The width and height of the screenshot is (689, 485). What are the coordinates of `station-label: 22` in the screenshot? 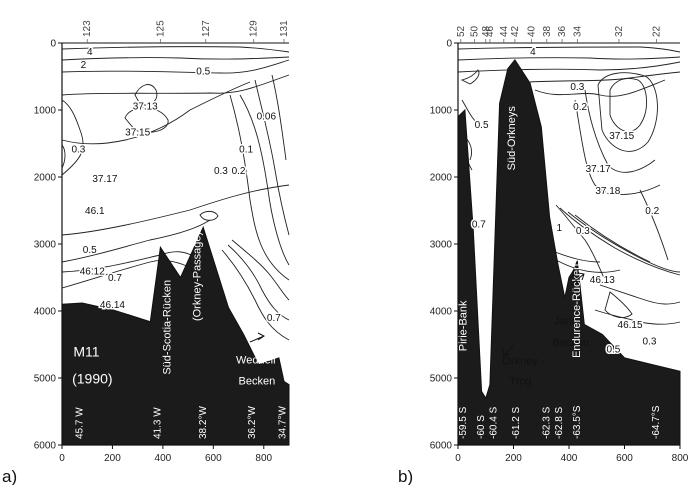 It's located at (656, 31).